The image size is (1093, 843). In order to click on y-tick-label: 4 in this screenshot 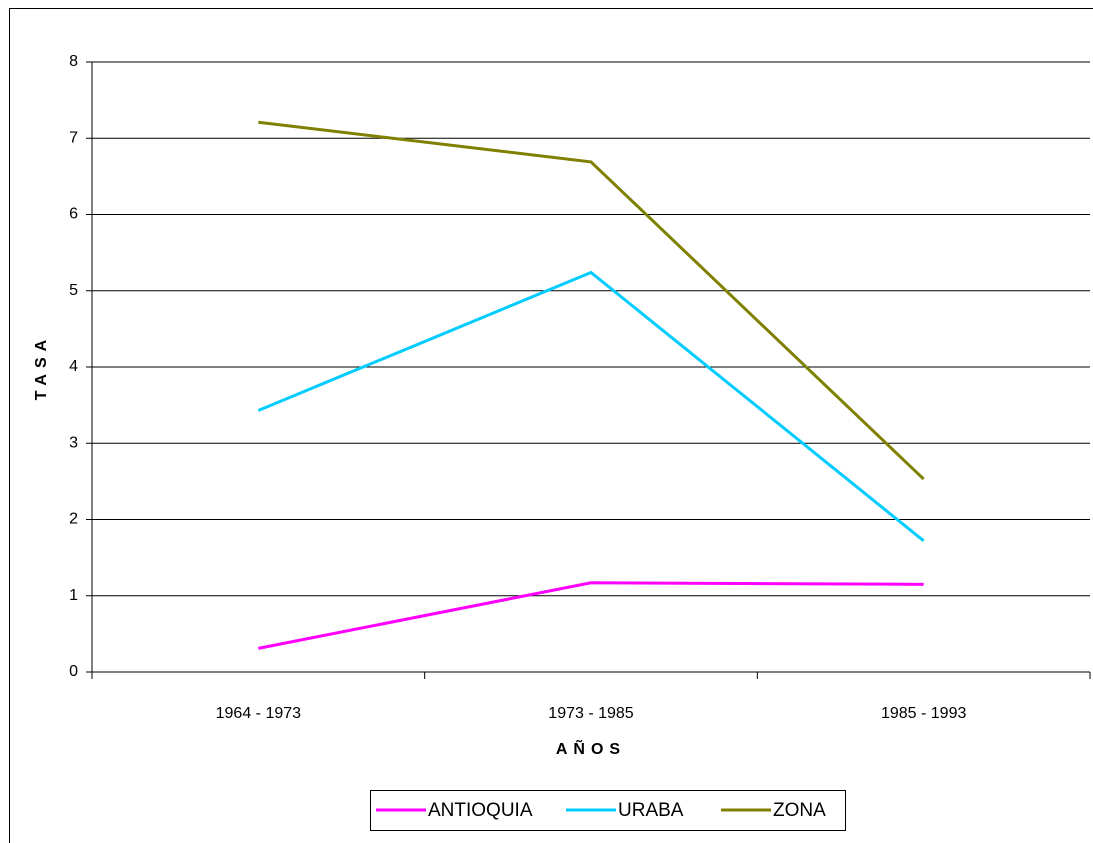, I will do `click(73, 366)`.